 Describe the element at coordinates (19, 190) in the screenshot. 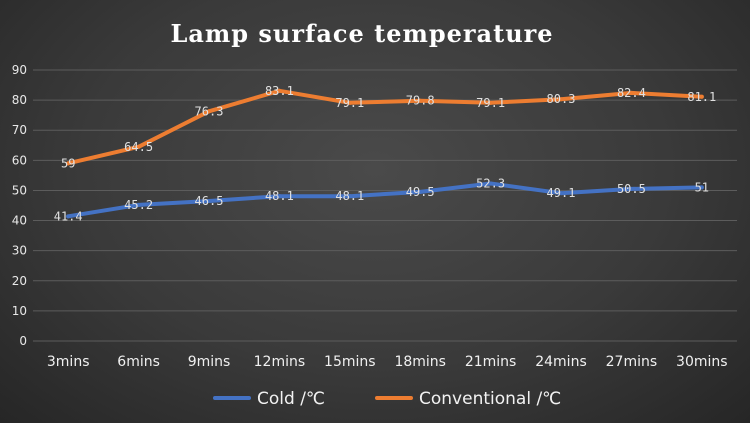

I see `y-tick-label: 50` at that location.